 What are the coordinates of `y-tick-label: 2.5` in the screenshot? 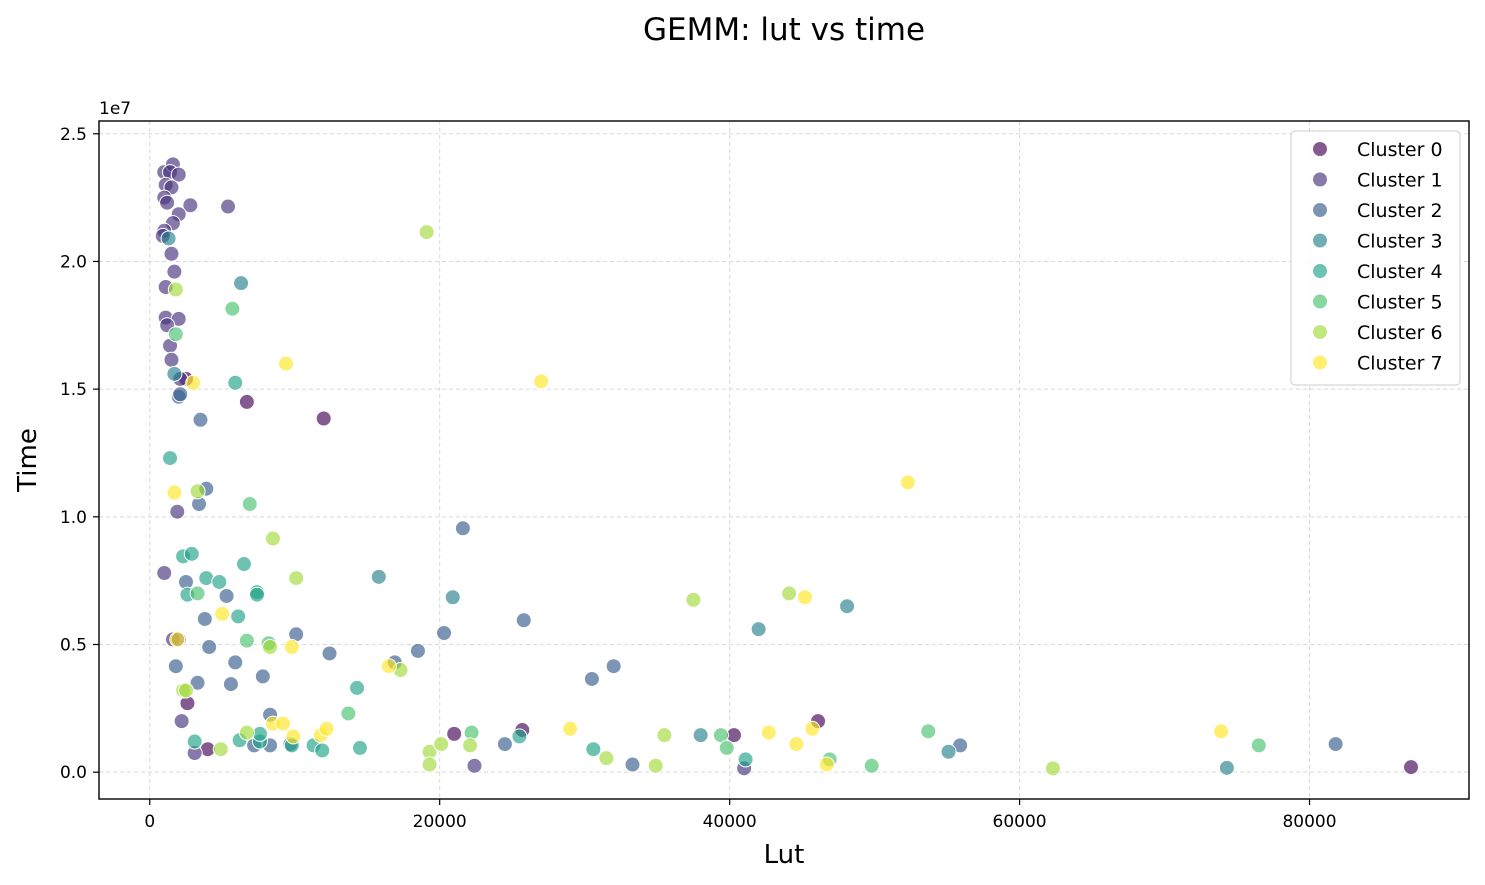 It's located at (73, 135).